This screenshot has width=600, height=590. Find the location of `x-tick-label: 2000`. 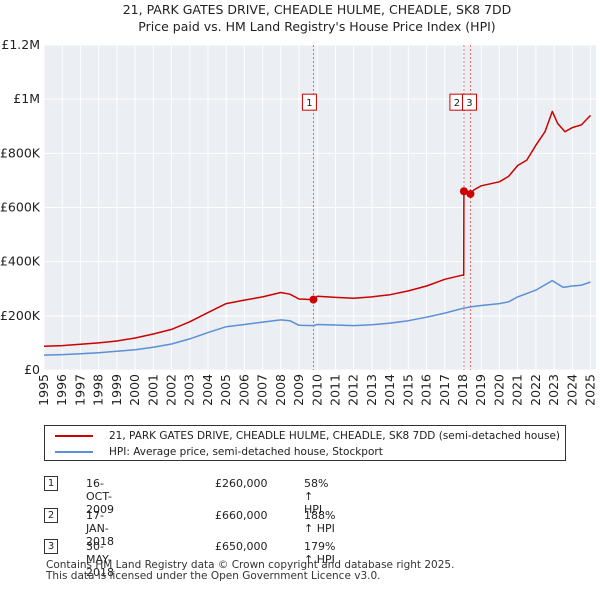

x-tick-label: 2000 is located at coordinates (134, 390).